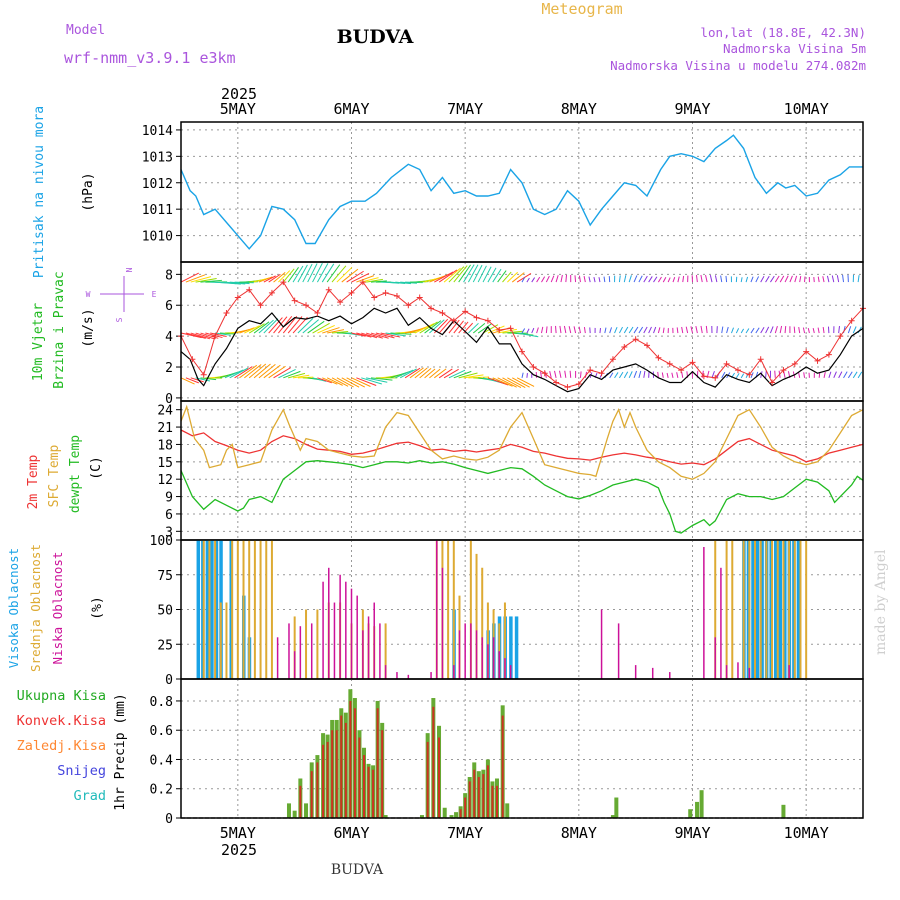 The height and width of the screenshot is (900, 900). Describe the element at coordinates (351, 109) in the screenshot. I see `day-label-top: 6MAY` at that location.